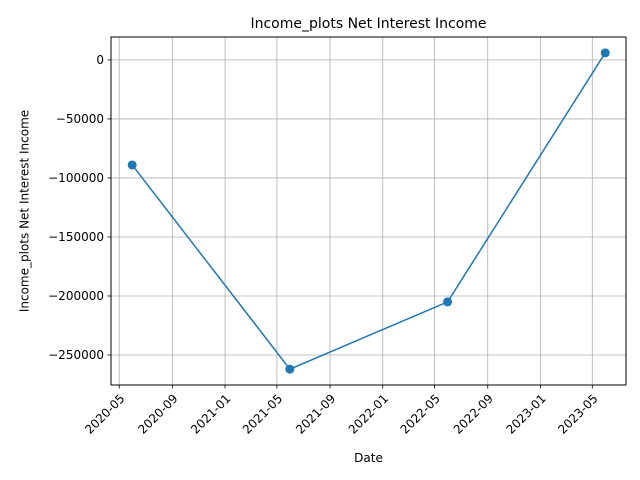 The height and width of the screenshot is (480, 640). Describe the element at coordinates (315, 413) in the screenshot. I see `x-tick-label: 2021-09` at that location.